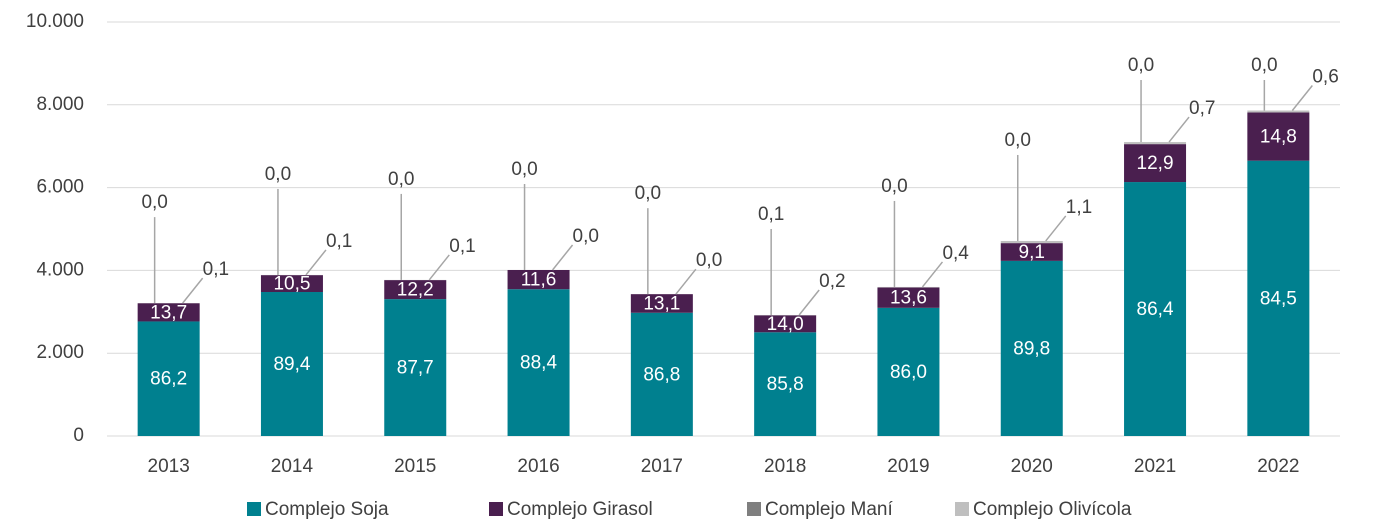  I want to click on data-label: 86,0, so click(908, 372).